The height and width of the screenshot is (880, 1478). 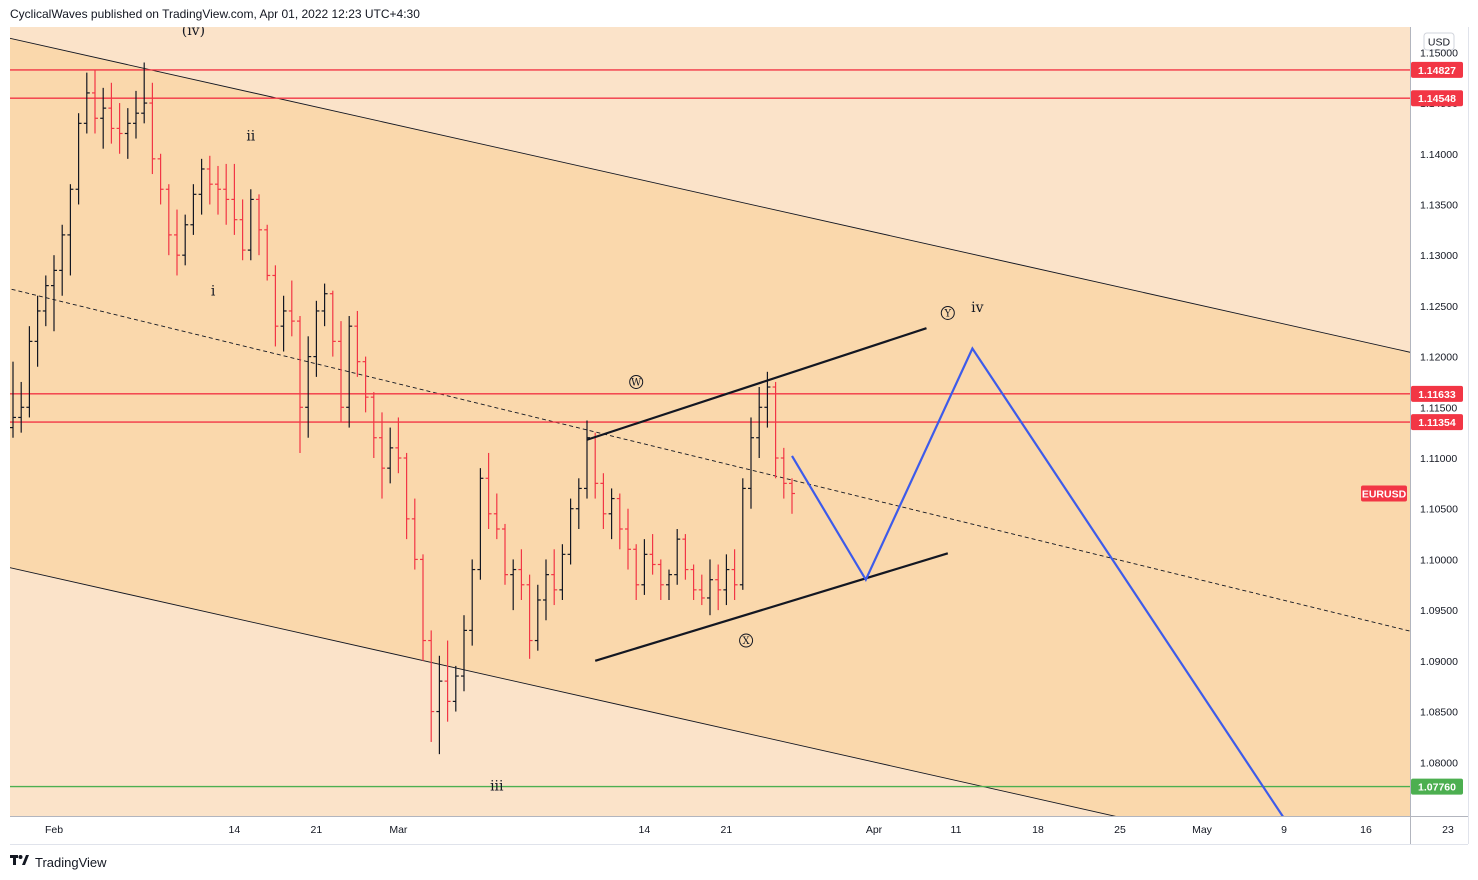 I want to click on footer: TradingView, so click(x=58, y=862).